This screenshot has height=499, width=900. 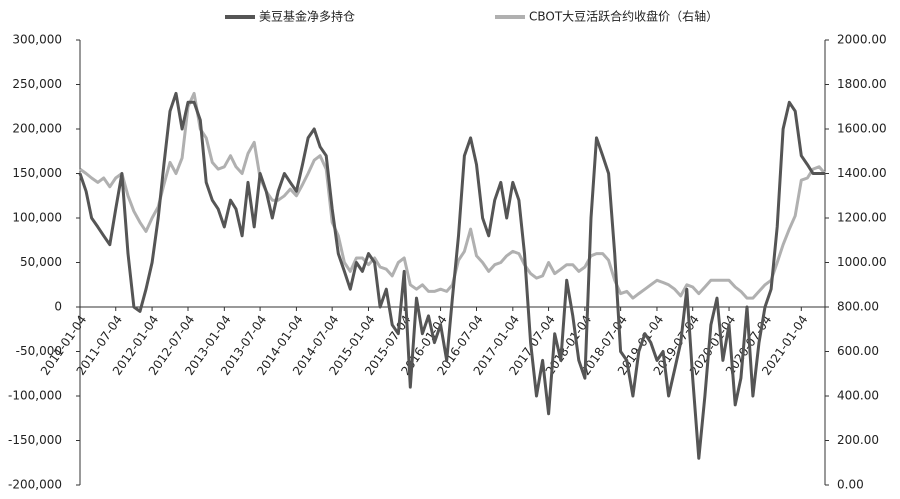 I want to click on y-tick-label: 300,000, so click(x=37, y=40).